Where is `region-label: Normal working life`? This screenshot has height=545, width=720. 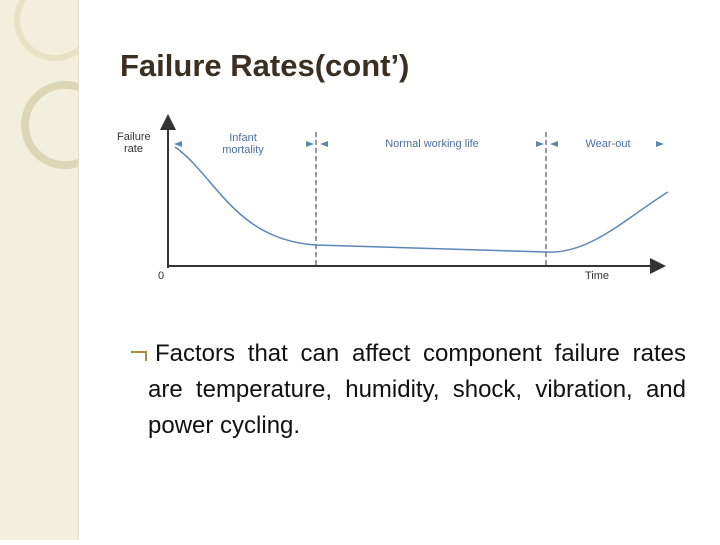
region-label: Normal working life is located at coordinates (432, 144).